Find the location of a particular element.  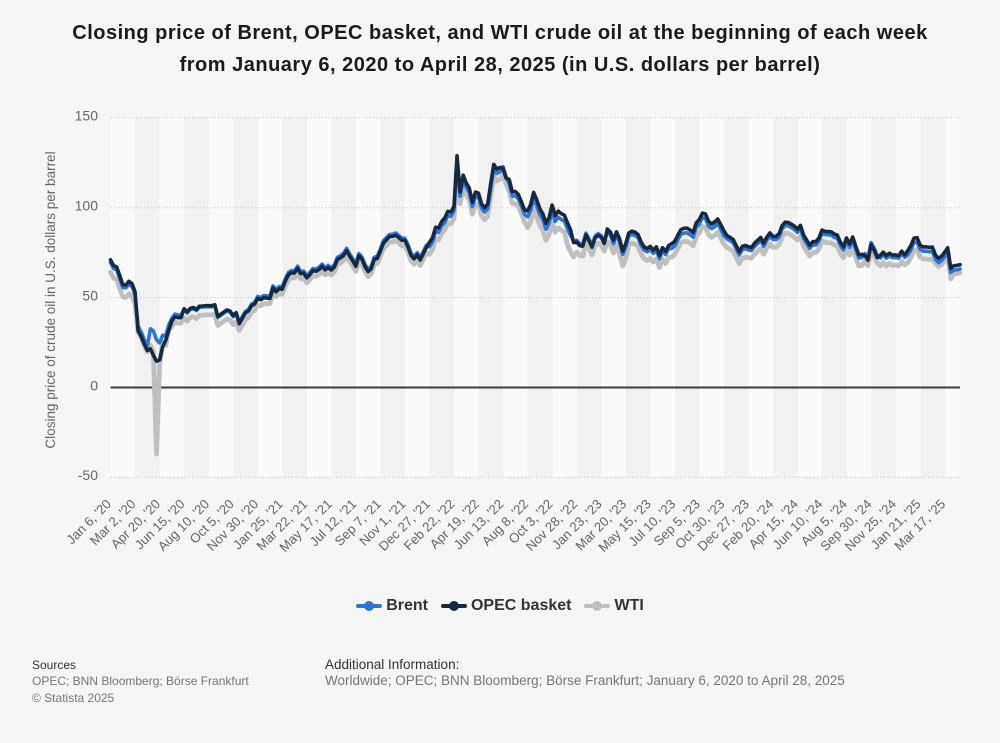

svg-text: 50 is located at coordinates (90, 295).